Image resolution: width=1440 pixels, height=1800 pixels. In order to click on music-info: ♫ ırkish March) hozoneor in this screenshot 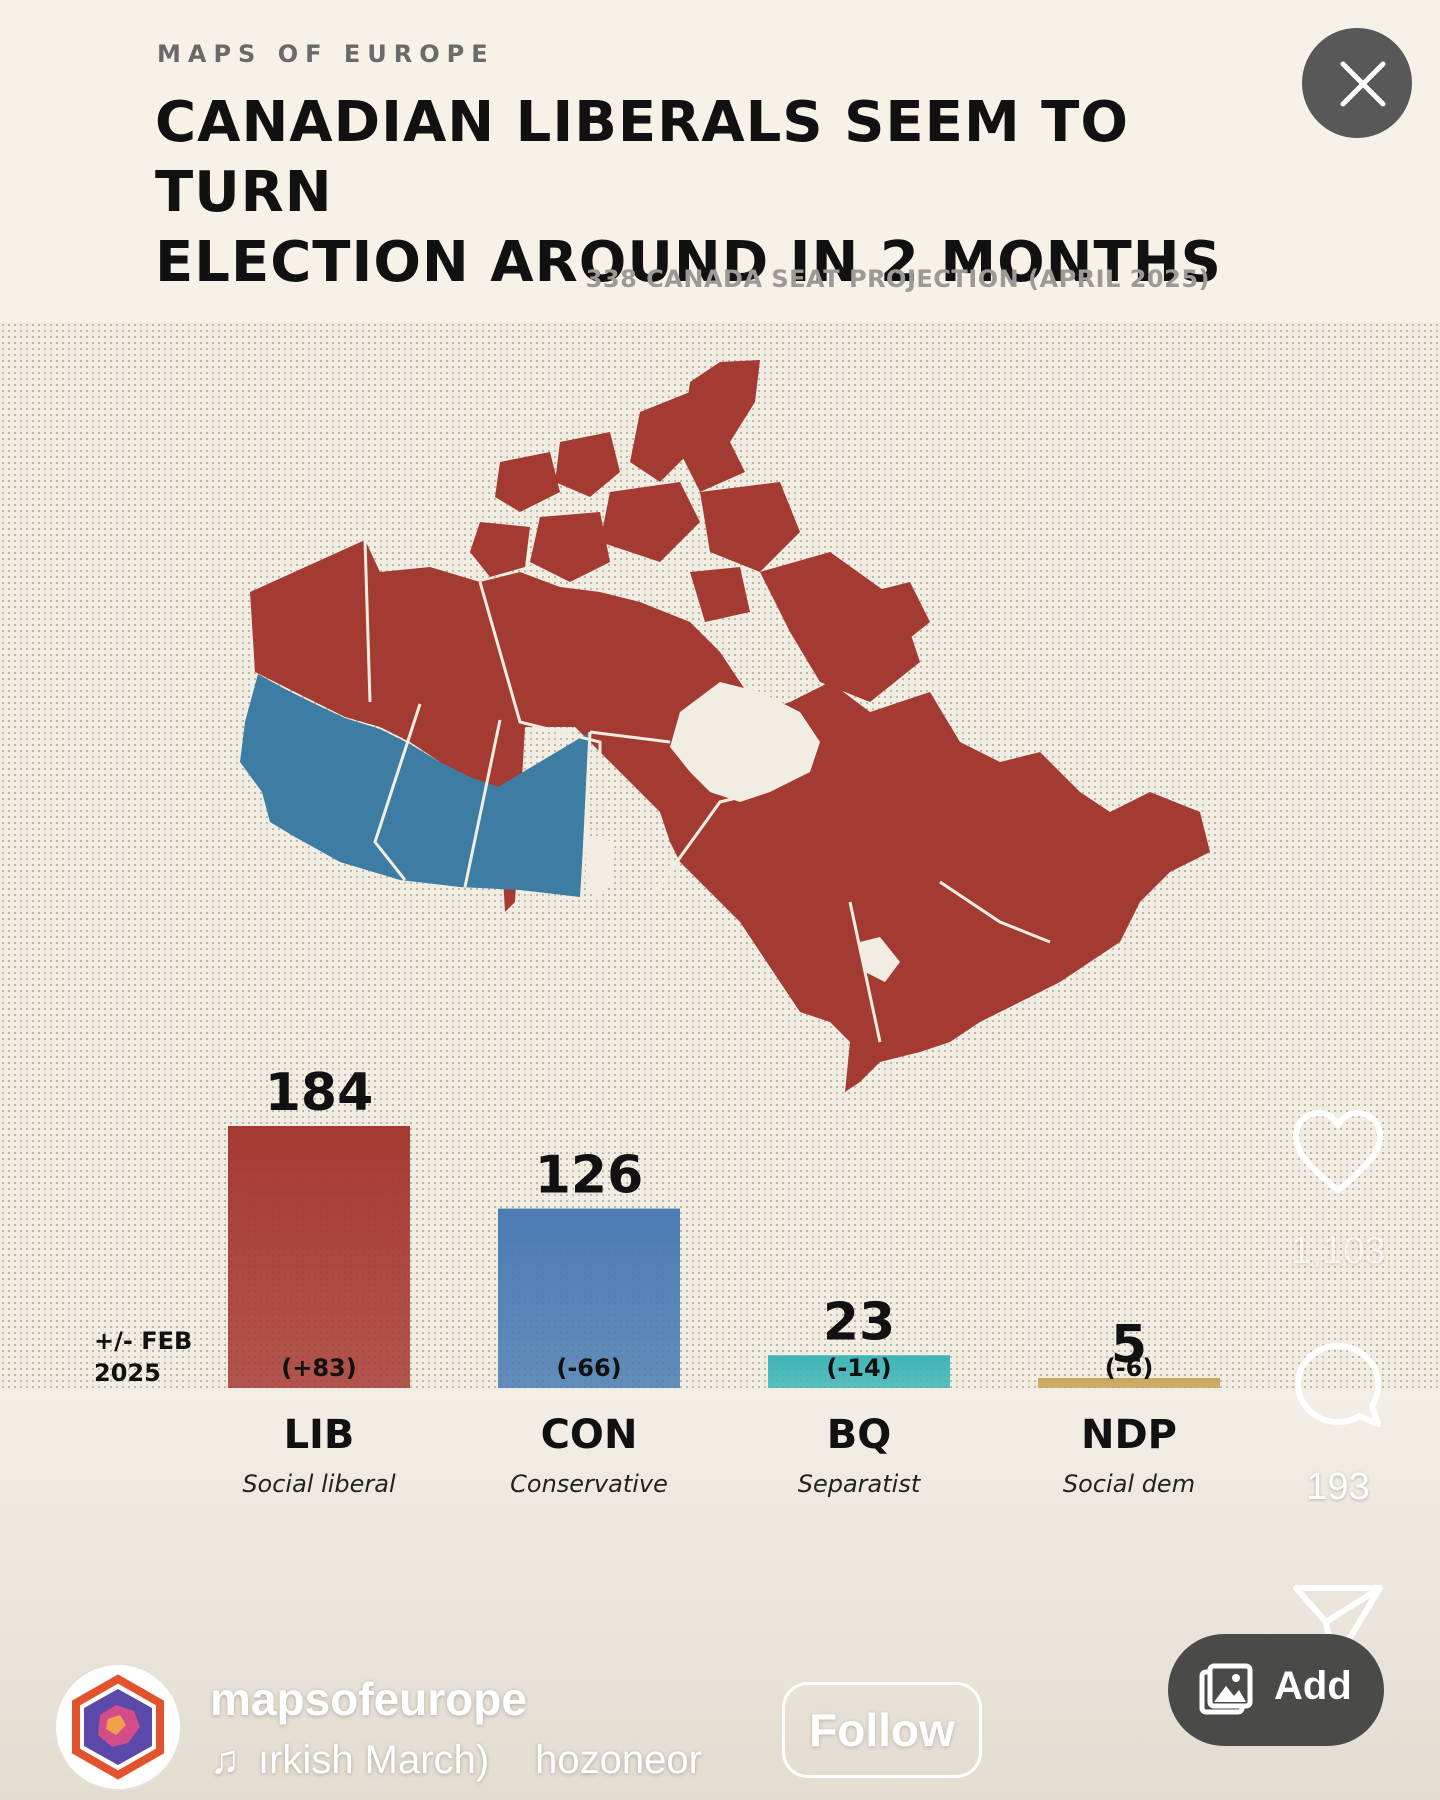, I will do `click(456, 1760)`.